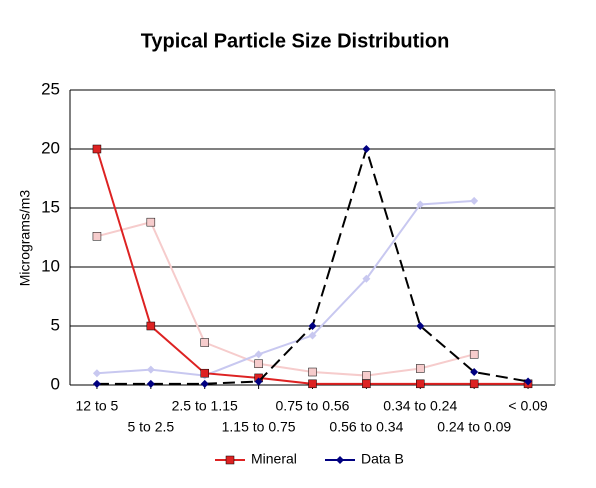 Image resolution: width=596 pixels, height=488 pixels. I want to click on legend-label: Data B, so click(382, 459).